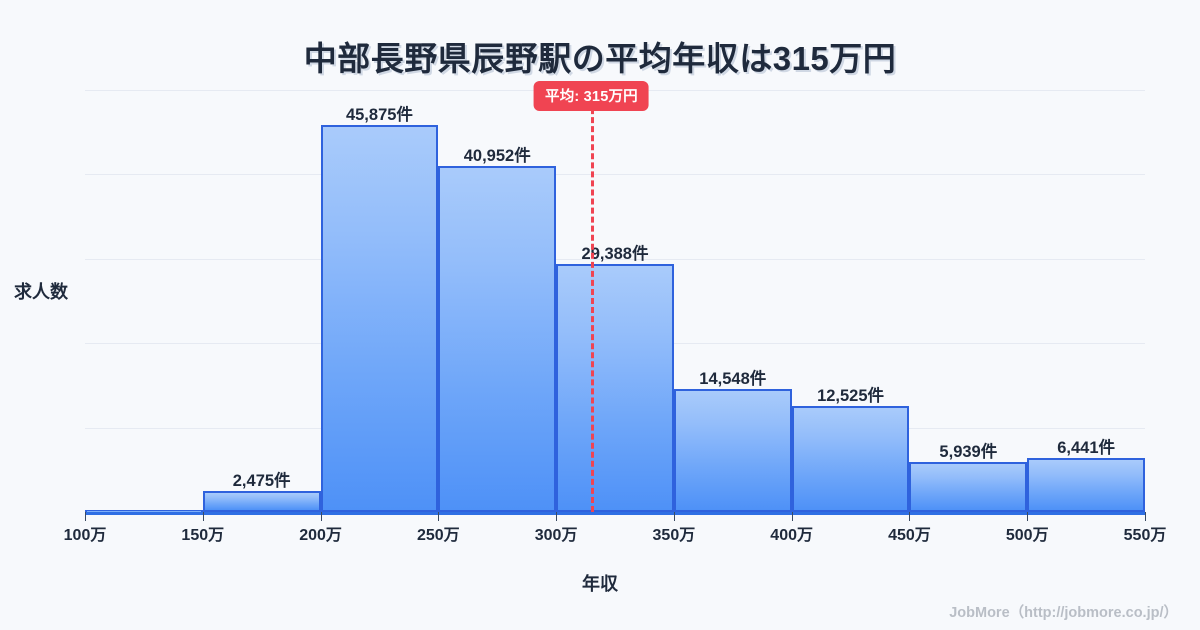  I want to click on x-axis-tick-label: 250万, so click(438, 535).